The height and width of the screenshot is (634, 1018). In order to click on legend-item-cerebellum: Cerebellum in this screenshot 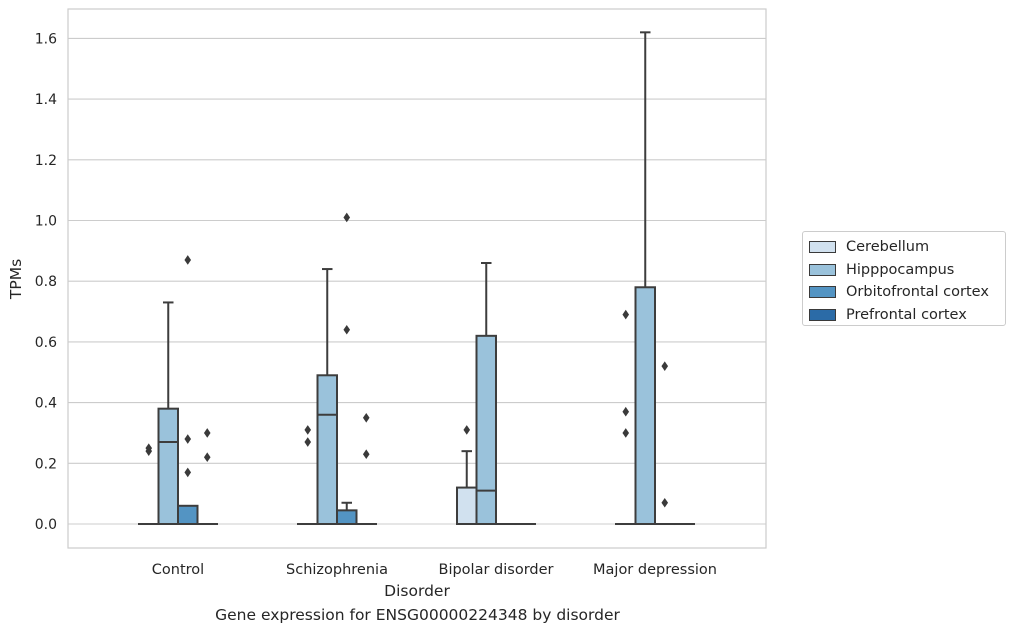, I will do `click(907, 247)`.